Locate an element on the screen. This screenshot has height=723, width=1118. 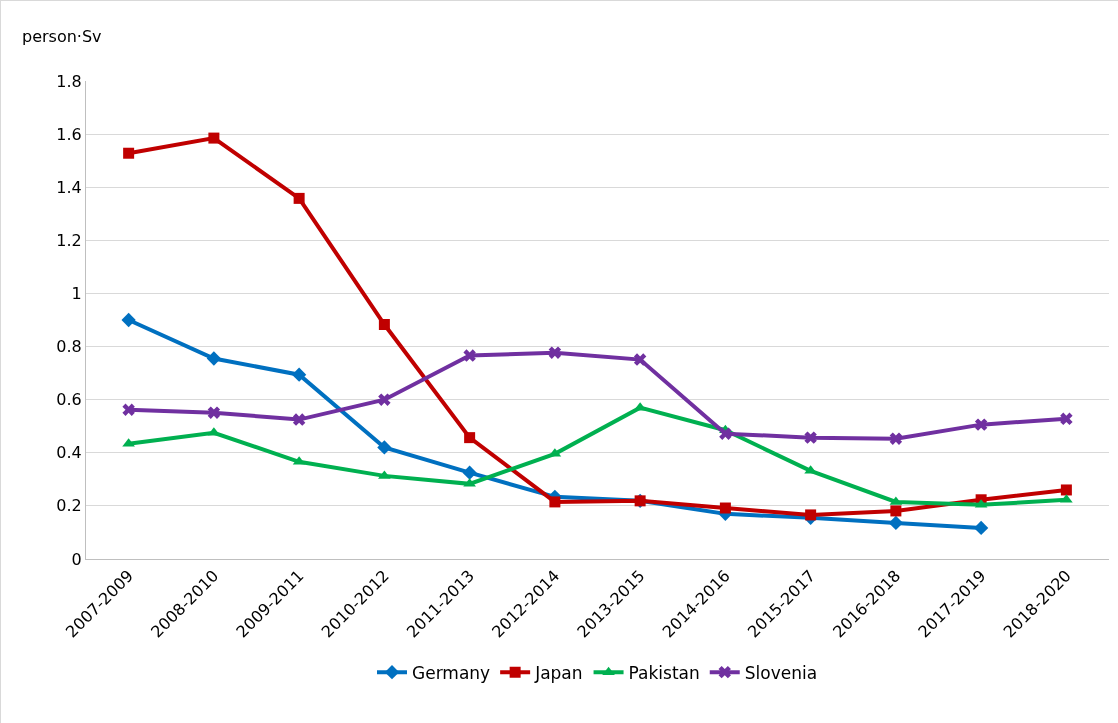
y-tick-label: 0 is located at coordinates (76, 559).